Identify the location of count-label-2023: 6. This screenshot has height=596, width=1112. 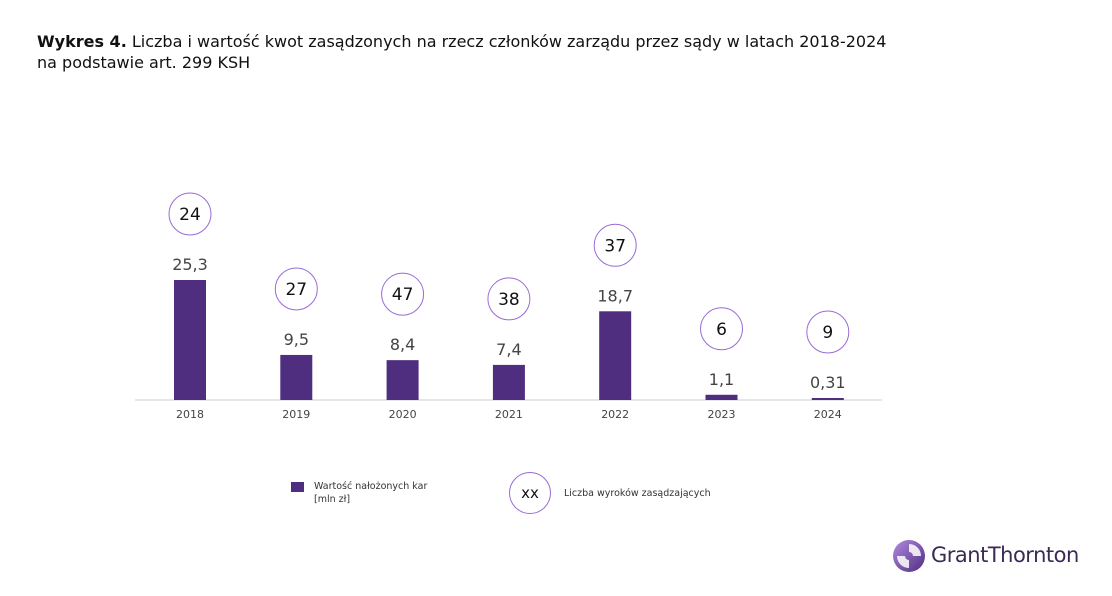
(721, 330).